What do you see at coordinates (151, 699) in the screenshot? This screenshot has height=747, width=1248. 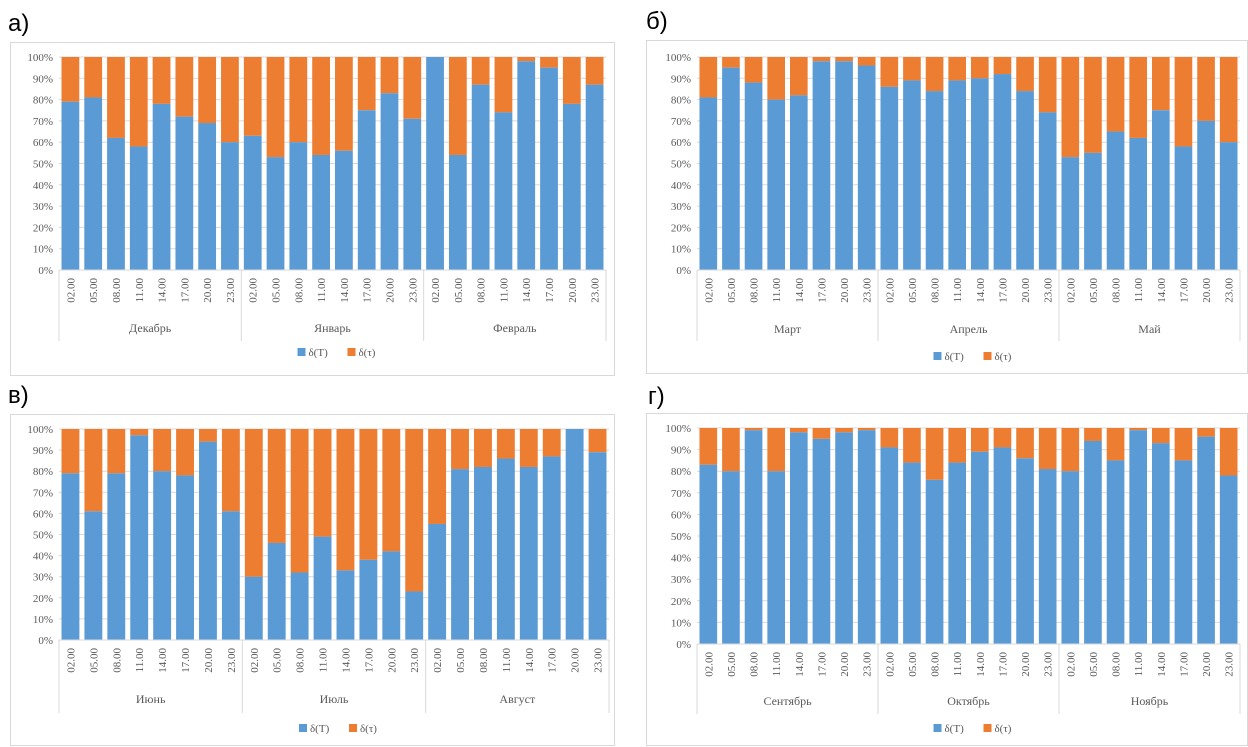 I see `month-label: Июнь` at bounding box center [151, 699].